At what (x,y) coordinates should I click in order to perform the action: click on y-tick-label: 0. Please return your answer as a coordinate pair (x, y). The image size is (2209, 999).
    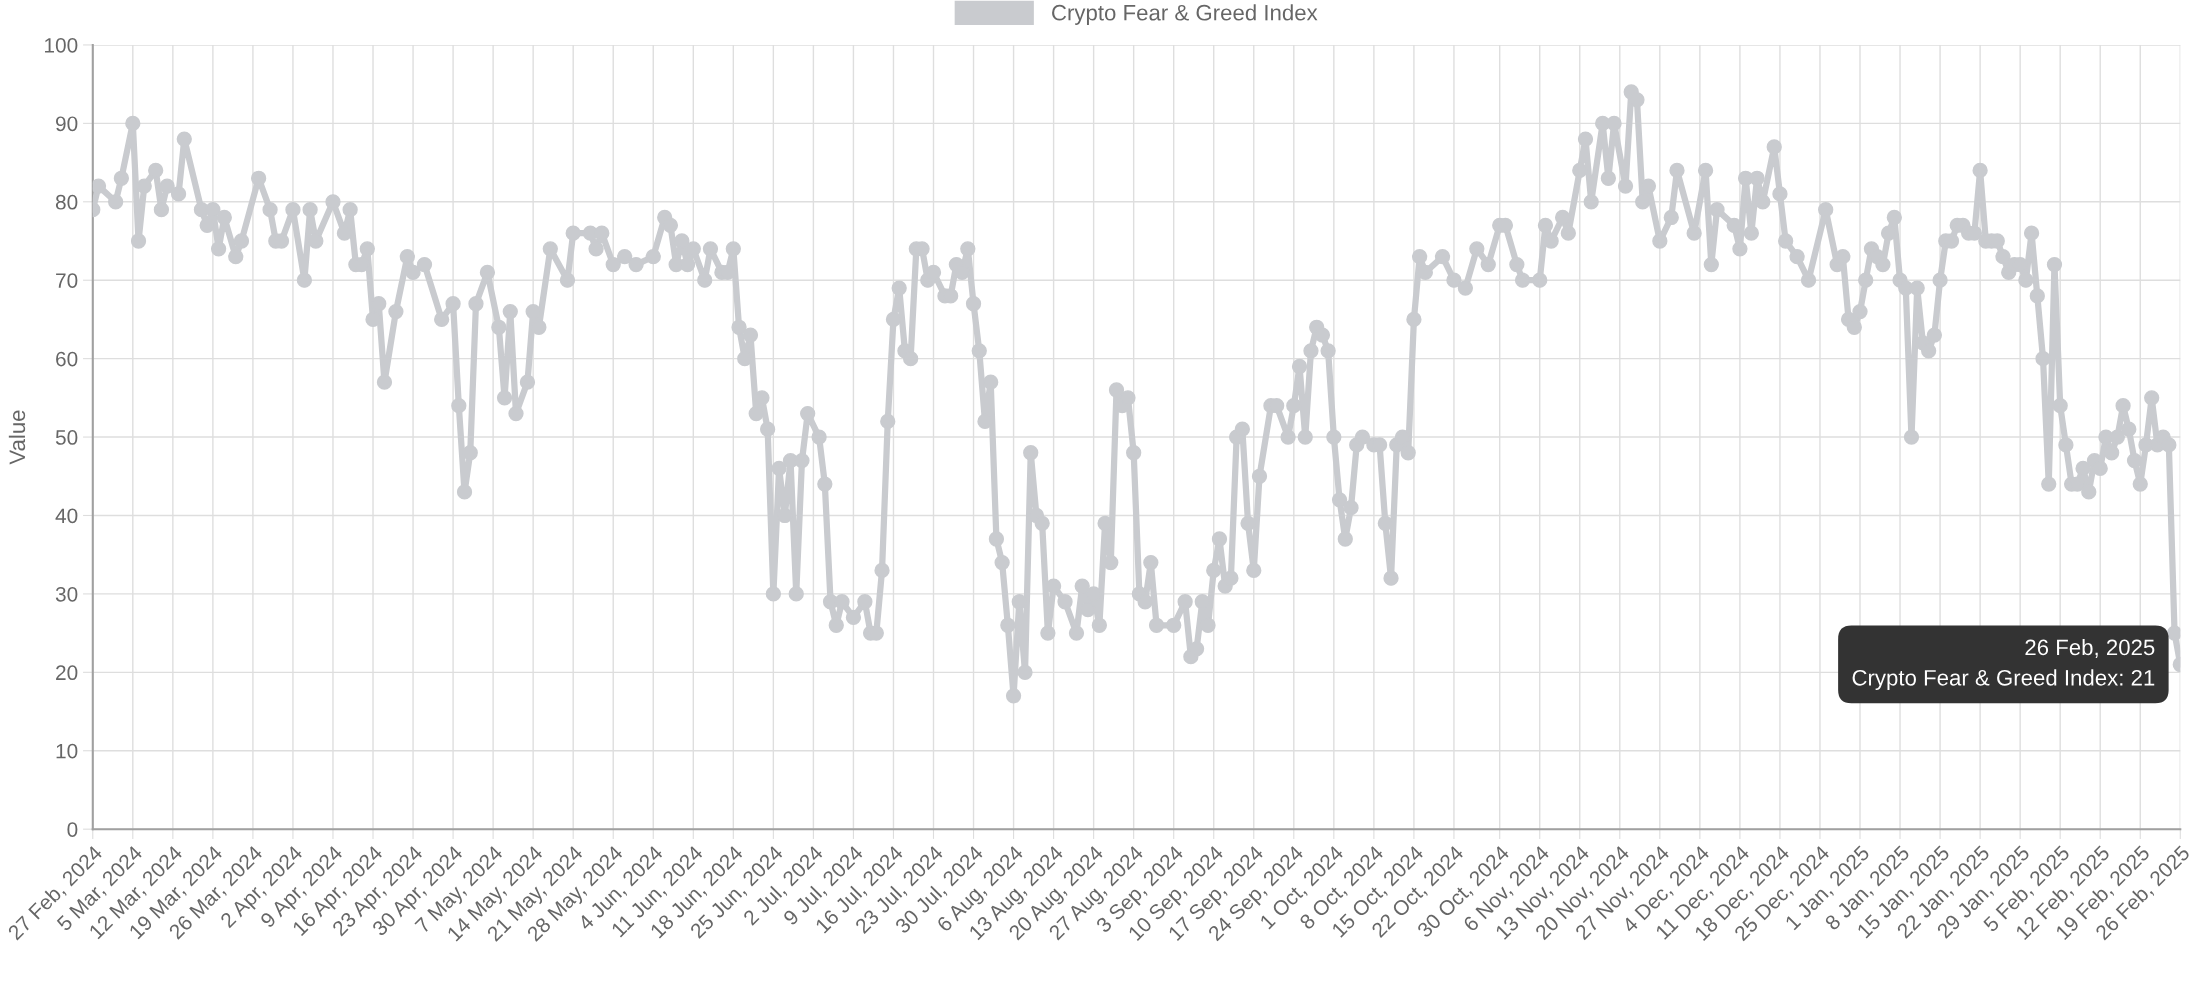
    Looking at the image, I should click on (72, 829).